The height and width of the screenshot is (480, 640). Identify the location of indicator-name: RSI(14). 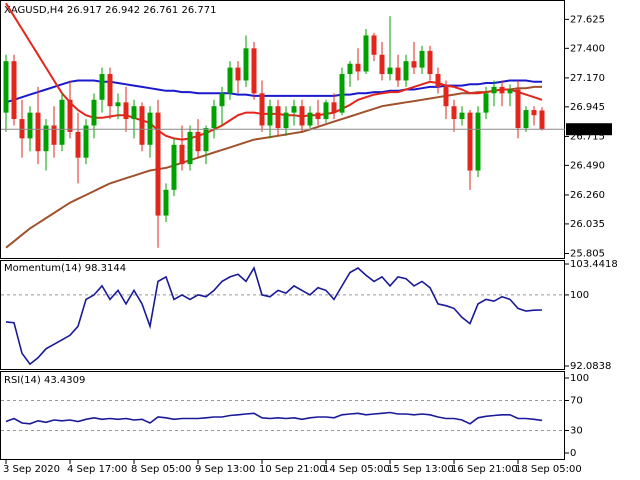
(22, 380).